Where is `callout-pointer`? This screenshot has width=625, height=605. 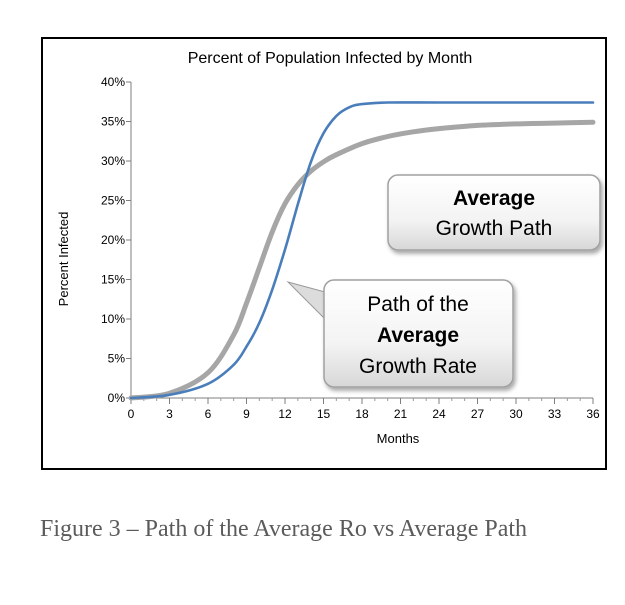
callout-pointer is located at coordinates (306, 301).